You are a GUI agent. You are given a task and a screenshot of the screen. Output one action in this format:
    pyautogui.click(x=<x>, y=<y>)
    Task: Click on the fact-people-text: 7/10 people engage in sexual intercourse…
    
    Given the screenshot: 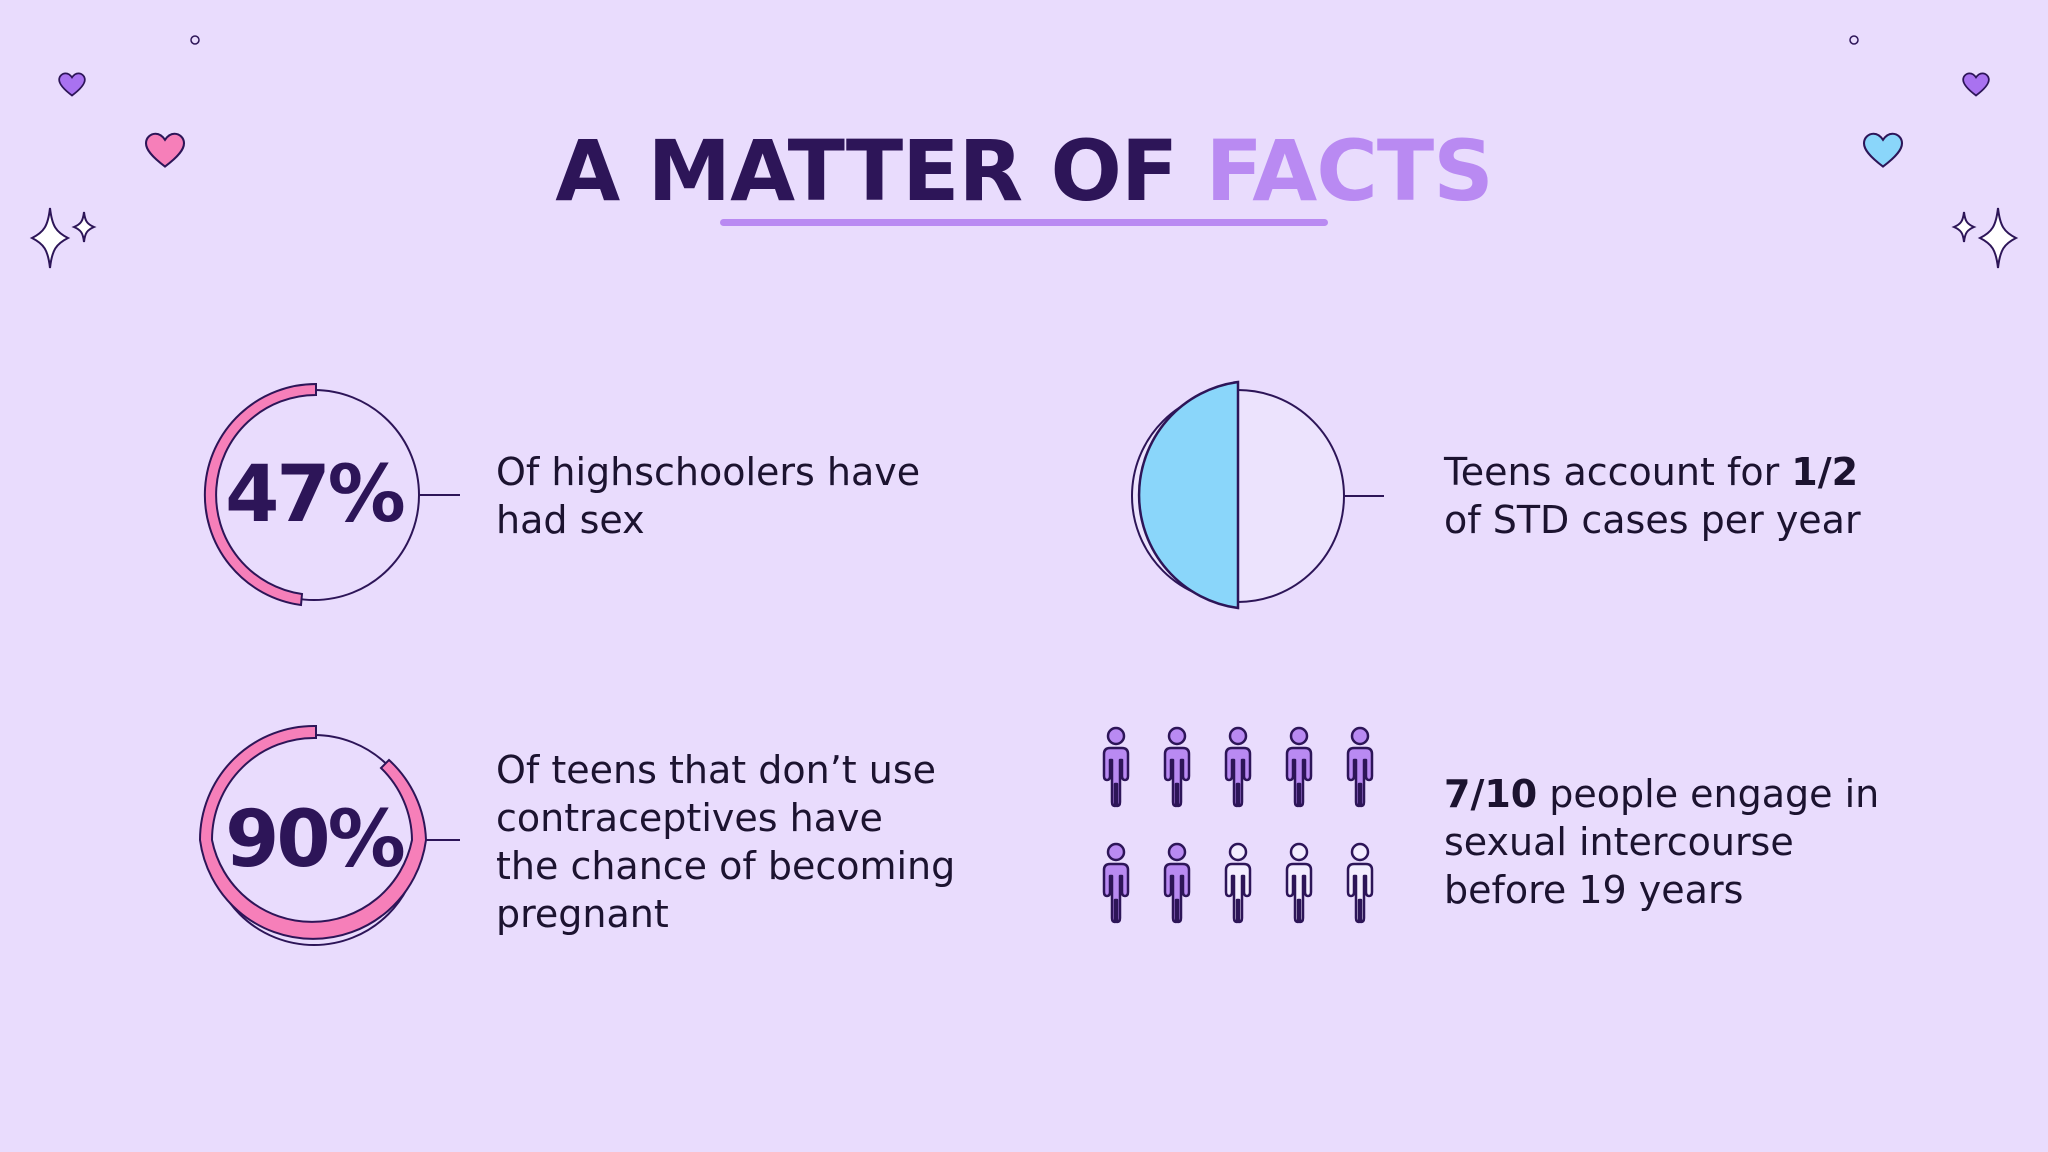 What is the action you would take?
    pyautogui.click(x=1662, y=842)
    